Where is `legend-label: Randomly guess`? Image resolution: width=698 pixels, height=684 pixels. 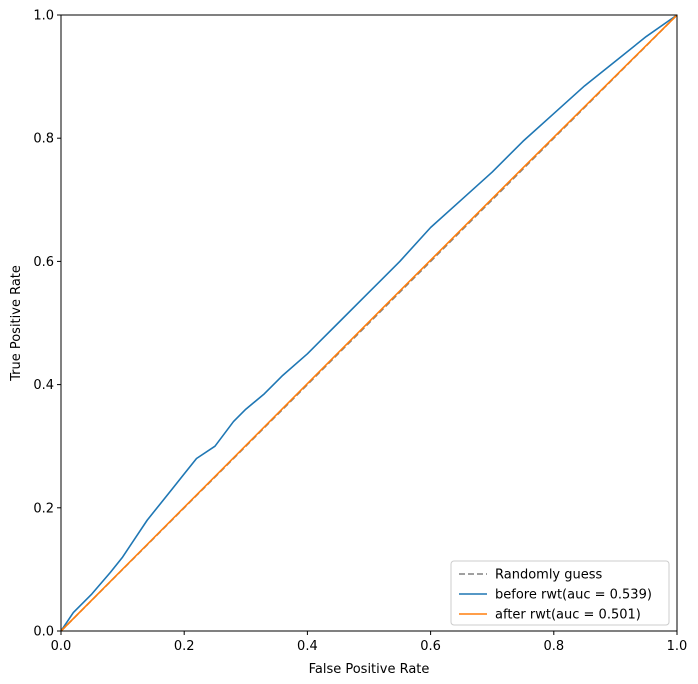 legend-label: Randomly guess is located at coordinates (549, 575).